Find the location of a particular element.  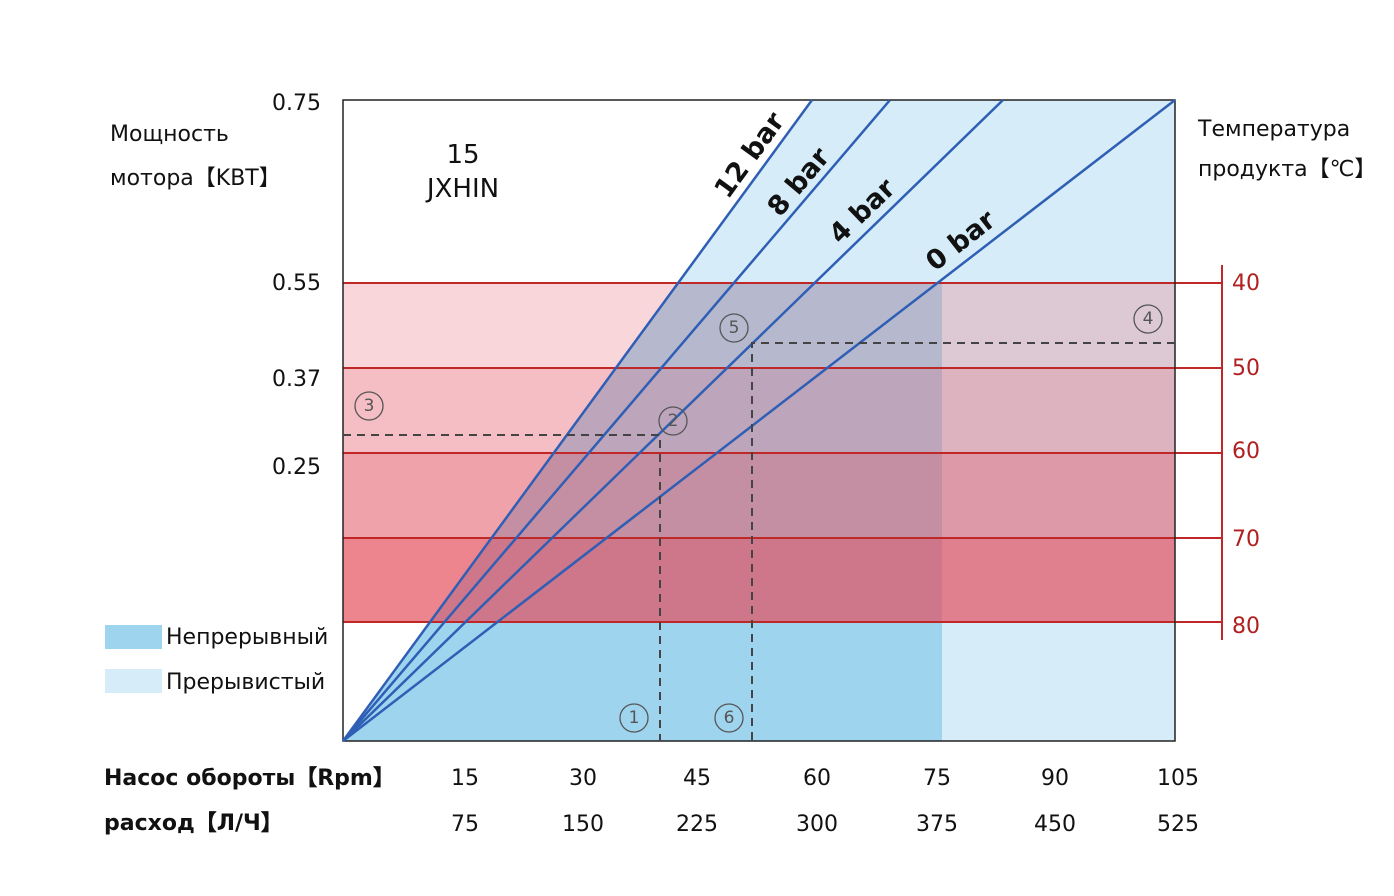

rpm-tick: 75 is located at coordinates (937, 778).